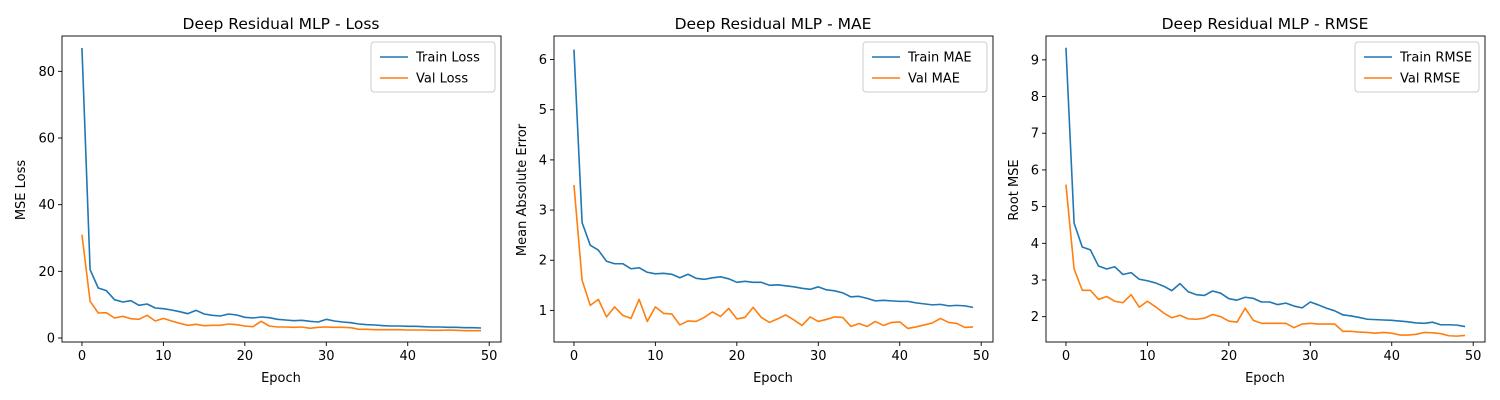  What do you see at coordinates (1035, 134) in the screenshot?
I see `rmse-y-tick-label: 7` at bounding box center [1035, 134].